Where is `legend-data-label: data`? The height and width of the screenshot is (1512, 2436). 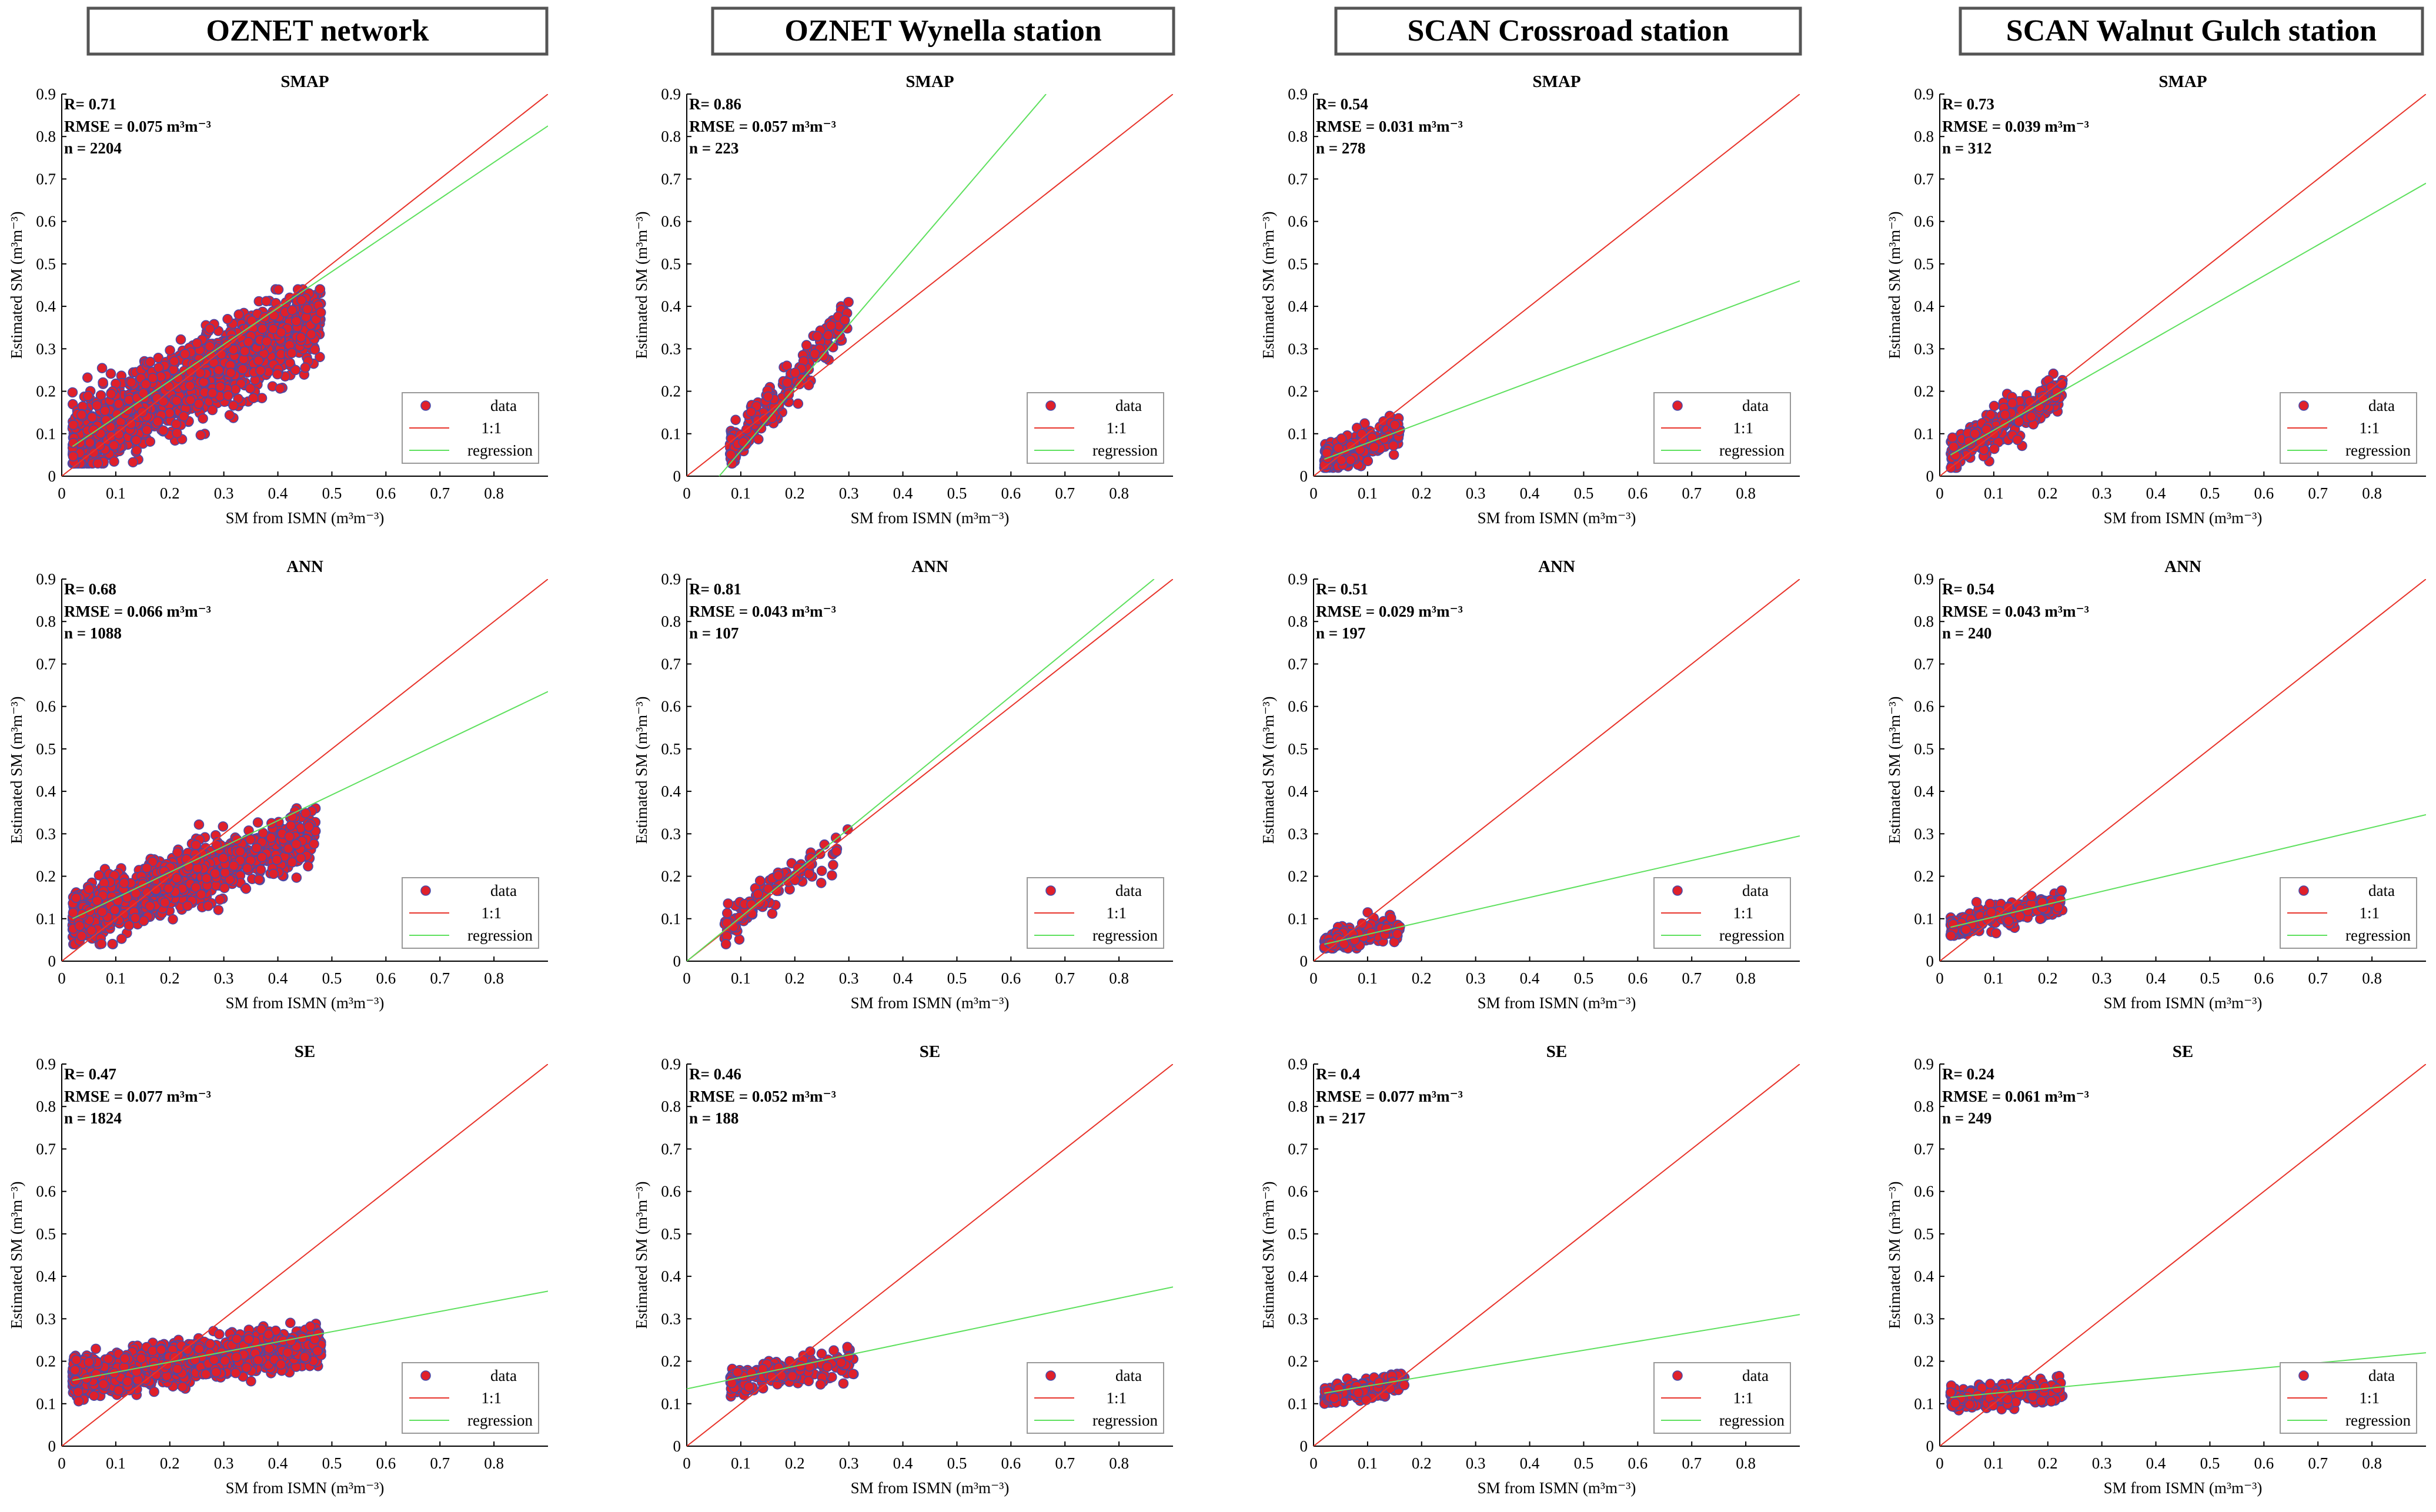
legend-data-label: data is located at coordinates (2381, 406).